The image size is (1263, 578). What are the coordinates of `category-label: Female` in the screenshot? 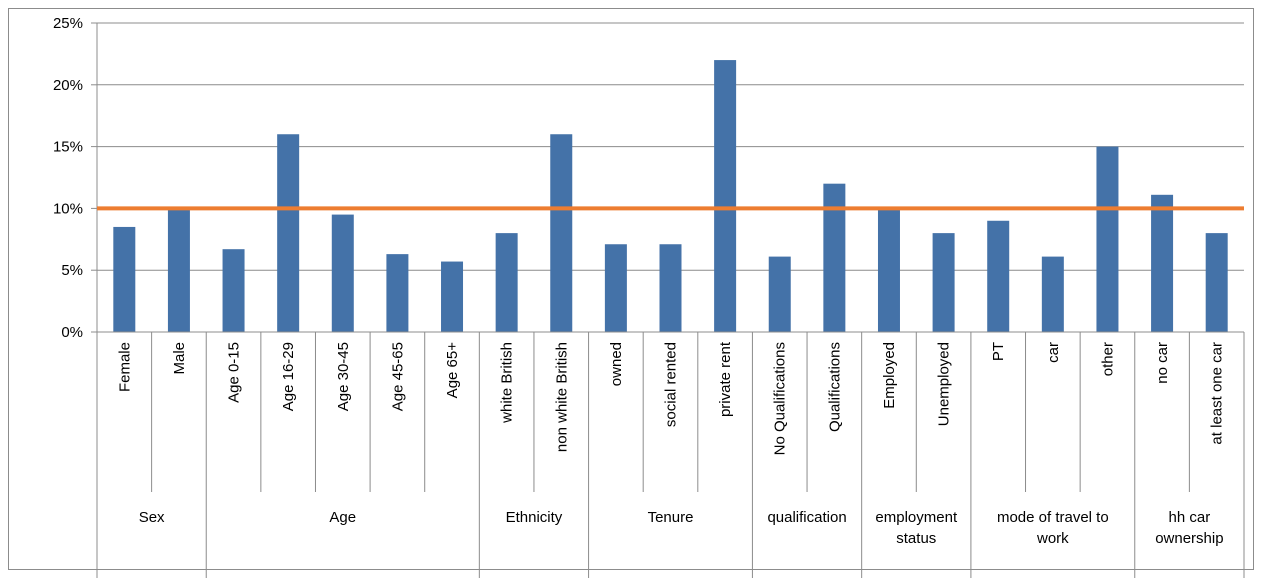 It's located at (124, 367).